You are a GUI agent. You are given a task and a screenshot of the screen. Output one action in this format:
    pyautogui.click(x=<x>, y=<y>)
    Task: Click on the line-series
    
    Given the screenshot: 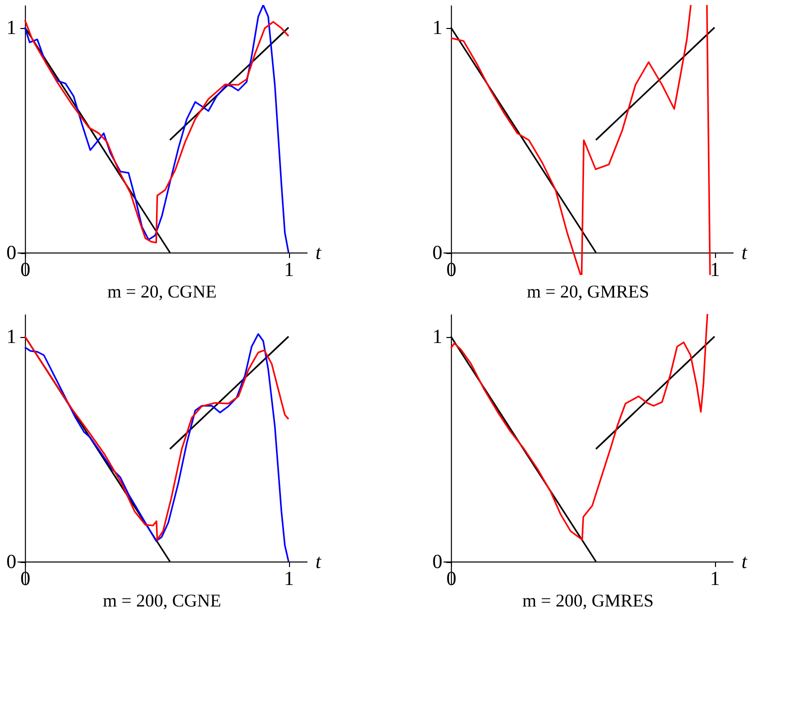 What is the action you would take?
    pyautogui.click(x=579, y=427)
    